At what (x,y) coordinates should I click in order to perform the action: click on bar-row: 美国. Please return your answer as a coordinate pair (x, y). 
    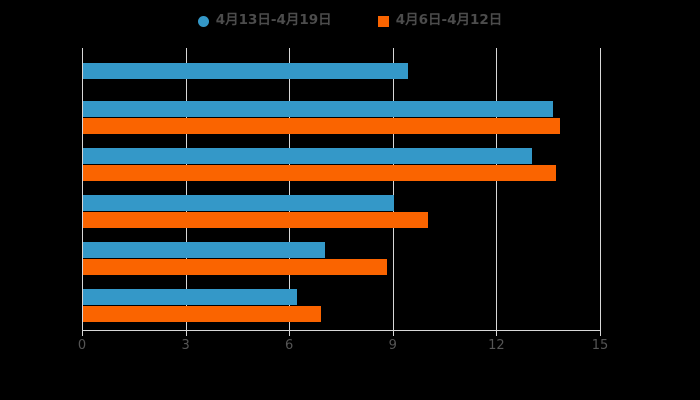
    Looking at the image, I should click on (341, 118).